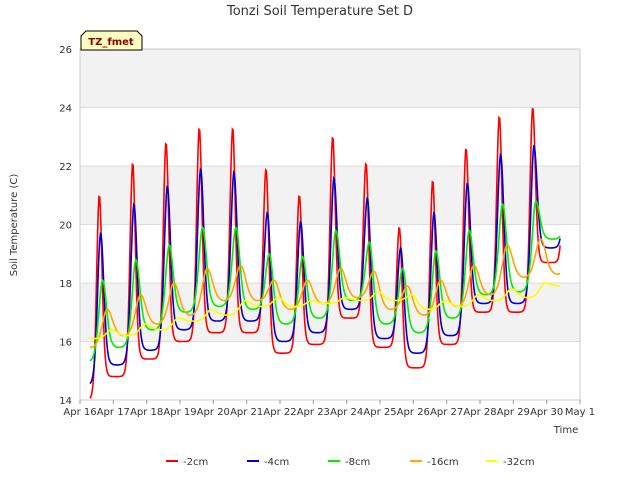 Image resolution: width=640 pixels, height=480 pixels. Describe the element at coordinates (513, 412) in the screenshot. I see `x-tick-label: Apr 29` at that location.